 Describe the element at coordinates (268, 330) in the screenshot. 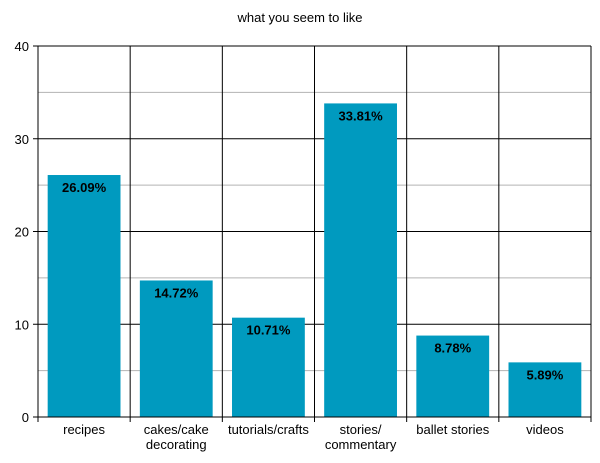

I see `data-label: 10.71%` at that location.